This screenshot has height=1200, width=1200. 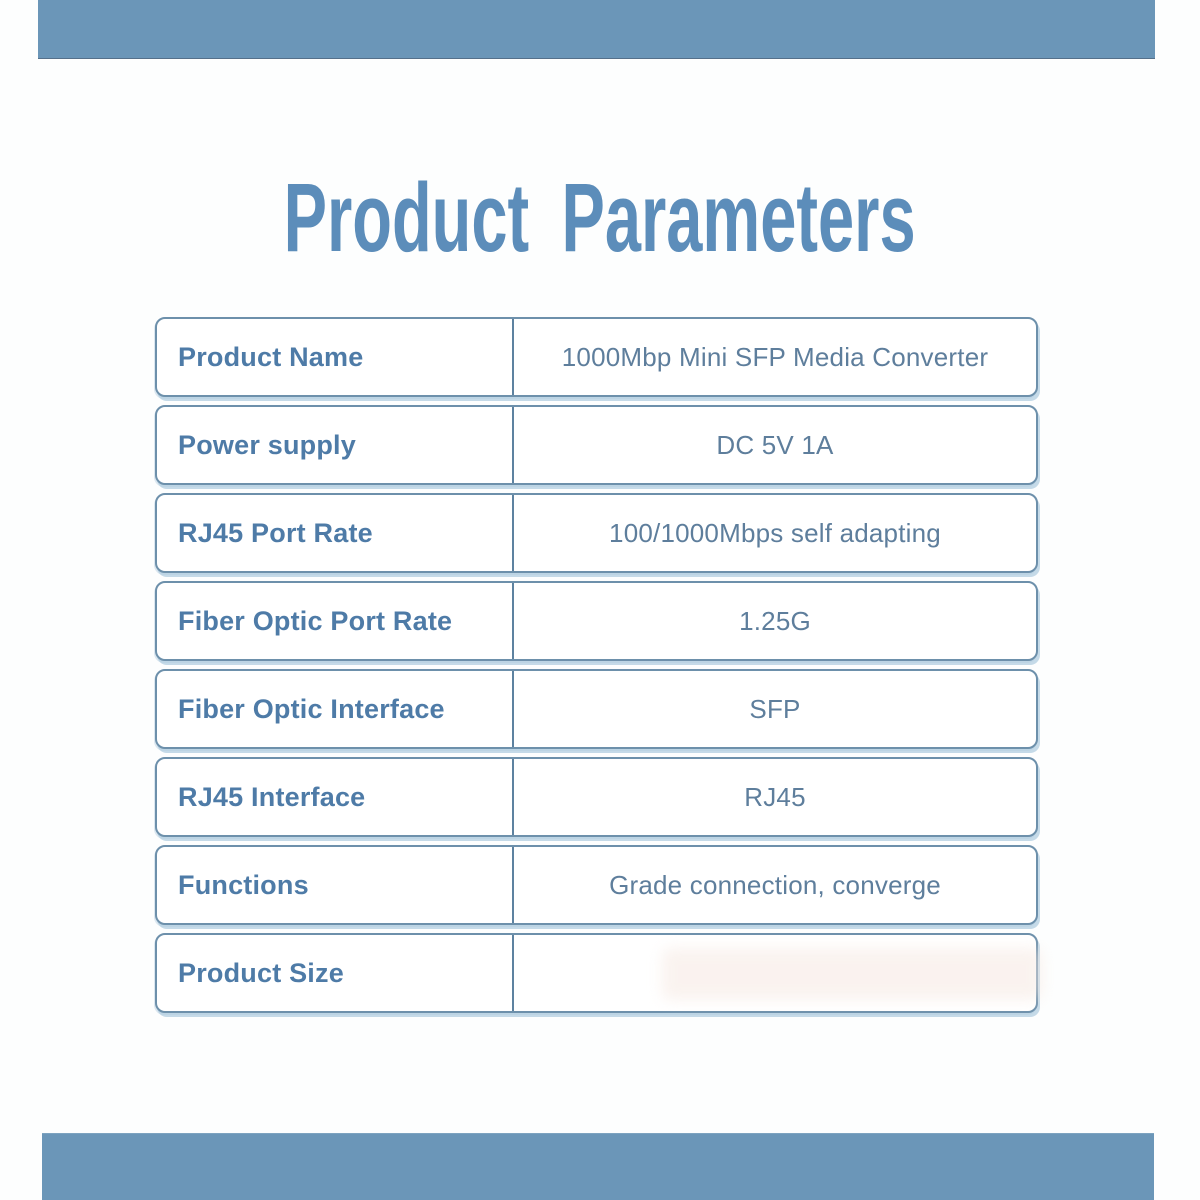 I want to click on title-container: Product Parameters, so click(x=600, y=217).